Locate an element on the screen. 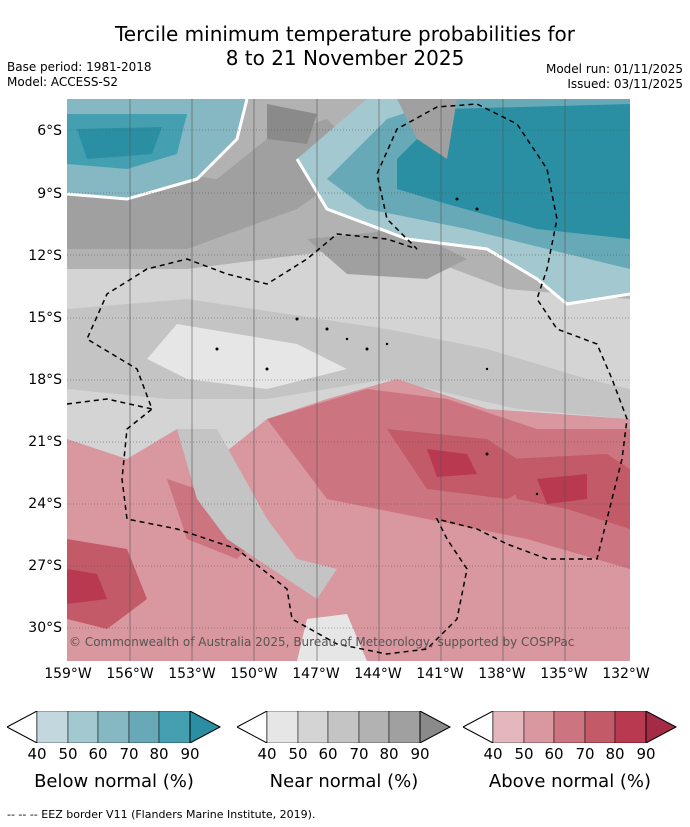  issued-date: Issued: 03/11/2025 is located at coordinates (625, 84).